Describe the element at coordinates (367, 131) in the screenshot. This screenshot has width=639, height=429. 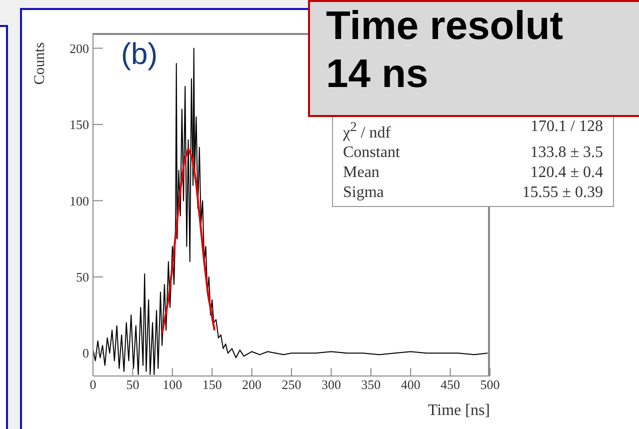
I see `annotation: χ$^{2}$ / ndf` at that location.